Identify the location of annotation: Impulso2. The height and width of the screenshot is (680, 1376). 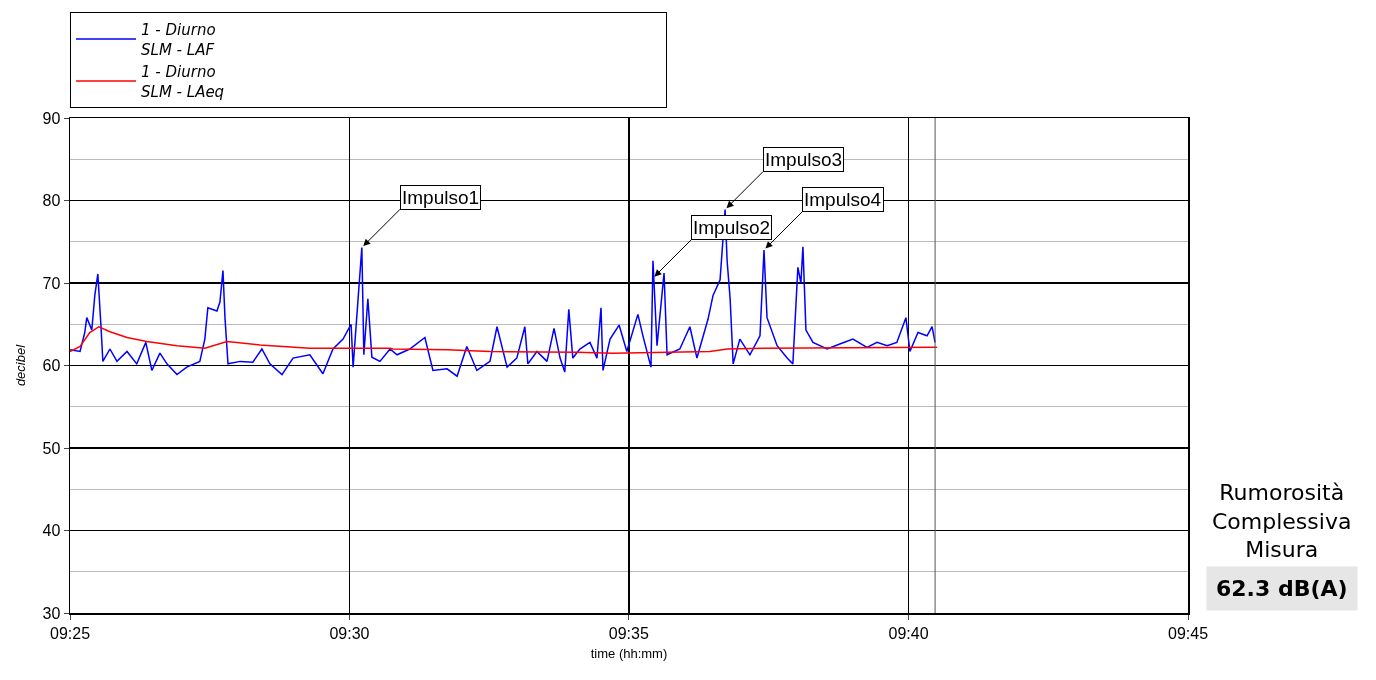
(732, 227).